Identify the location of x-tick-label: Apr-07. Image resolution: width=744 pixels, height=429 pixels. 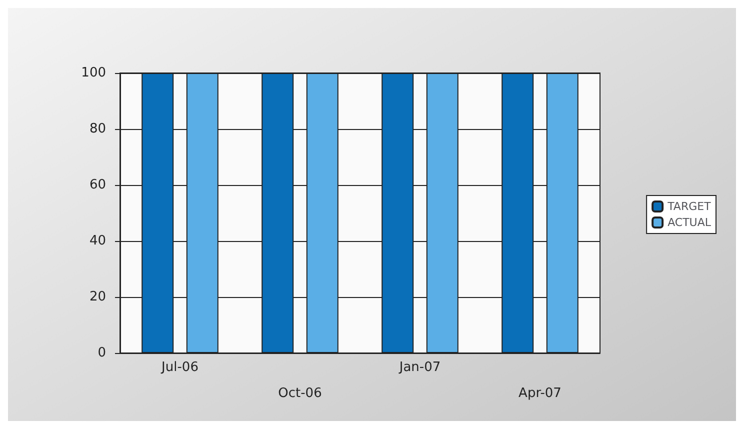
(540, 393).